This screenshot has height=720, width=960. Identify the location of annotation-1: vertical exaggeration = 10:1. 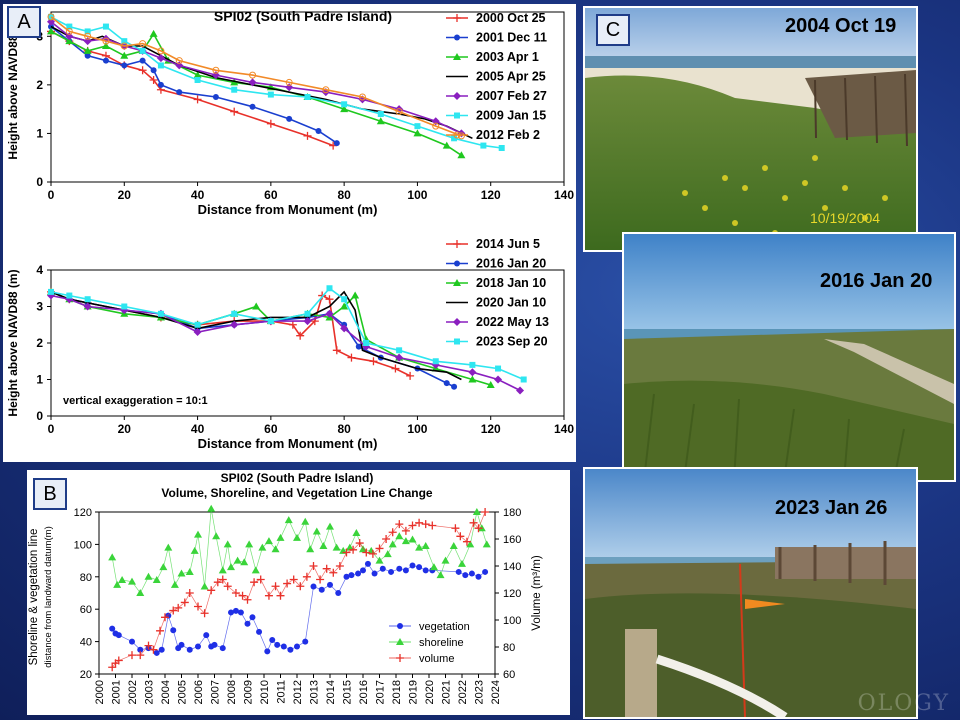
(135, 401).